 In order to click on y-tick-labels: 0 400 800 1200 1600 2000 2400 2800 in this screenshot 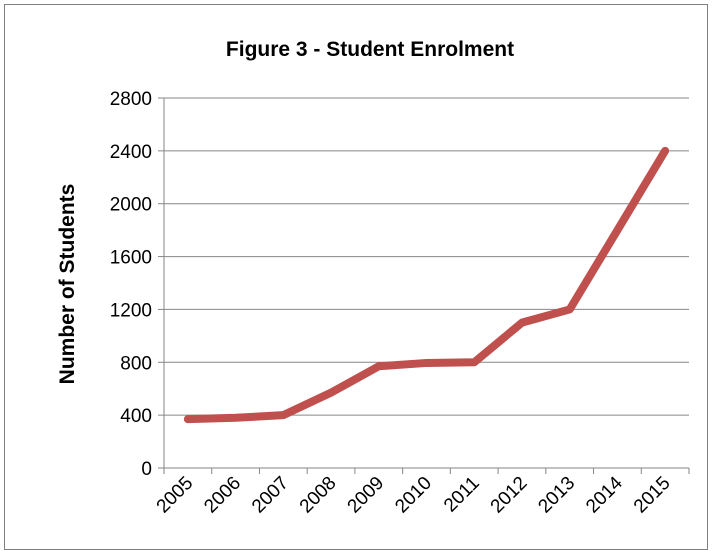, I will do `click(131, 284)`.